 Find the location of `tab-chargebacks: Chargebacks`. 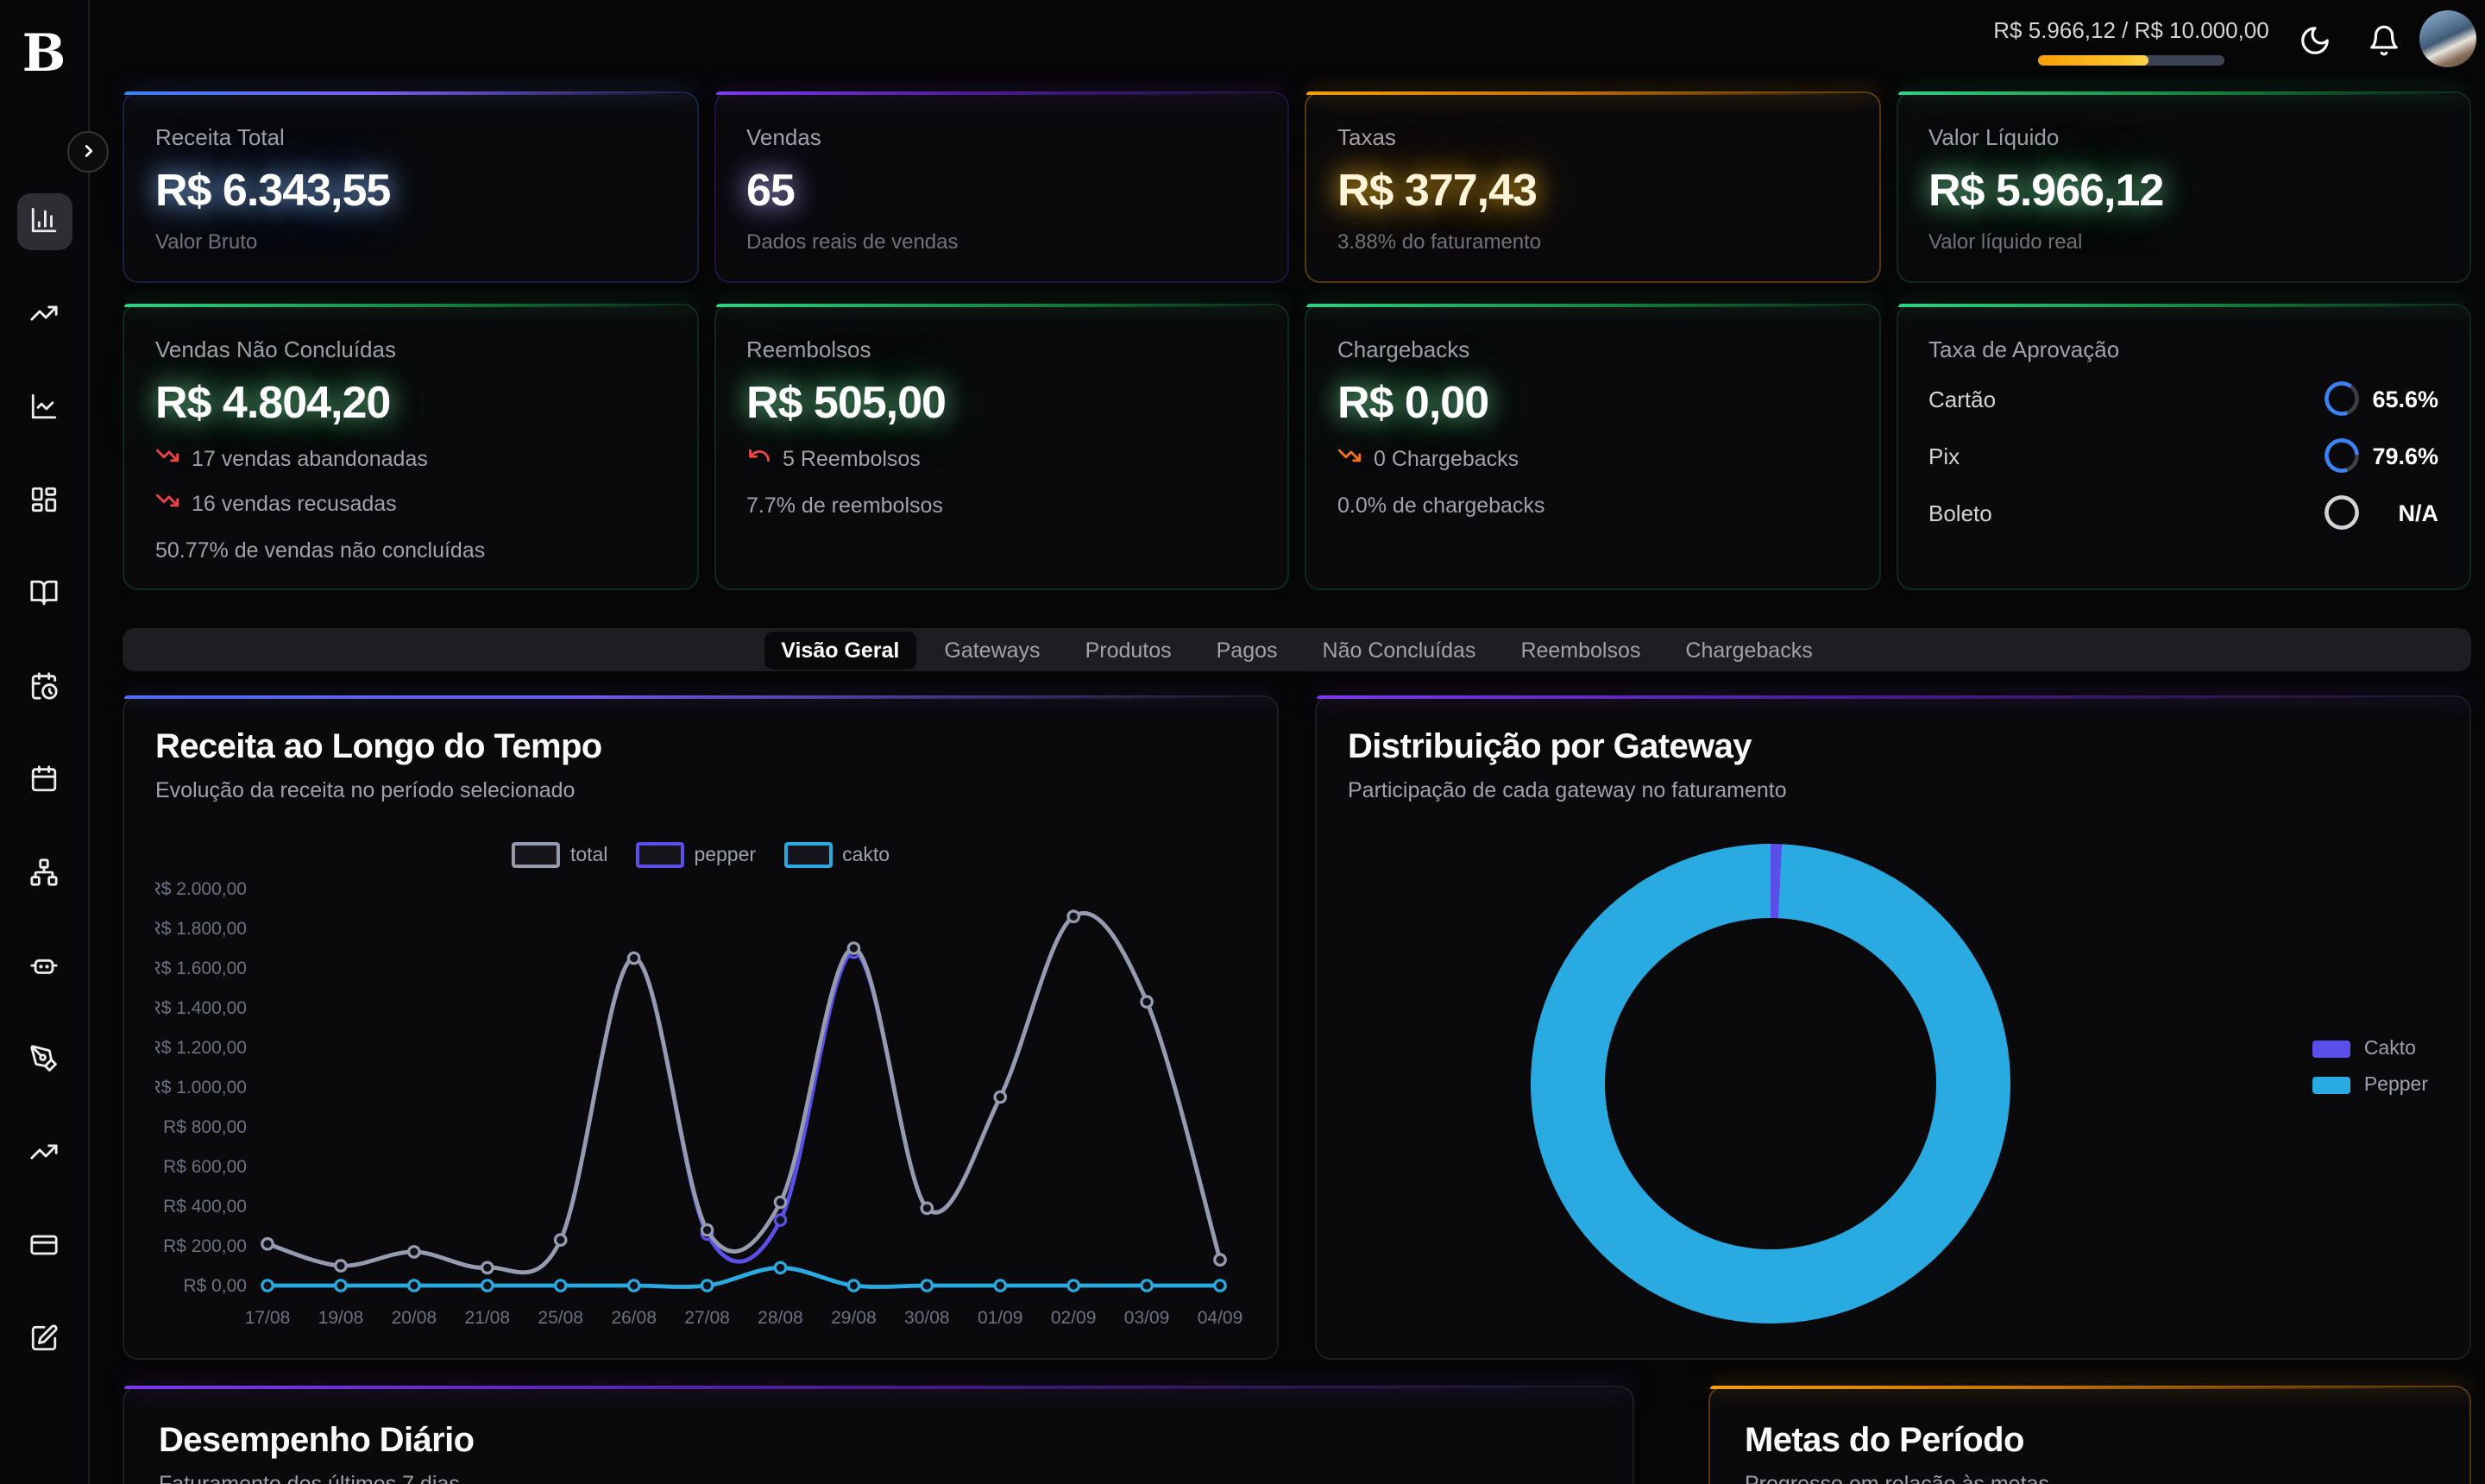

tab-chargebacks: Chargebacks is located at coordinates (1748, 650).